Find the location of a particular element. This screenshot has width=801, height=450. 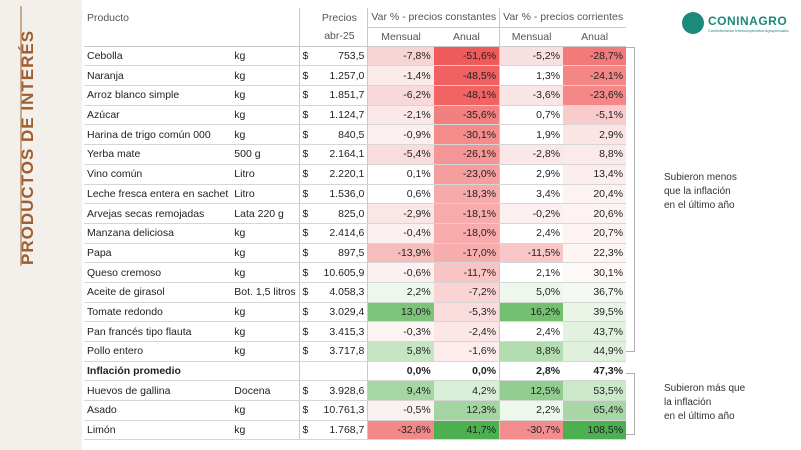

current-annual-cell: 47,3% is located at coordinates (595, 371).